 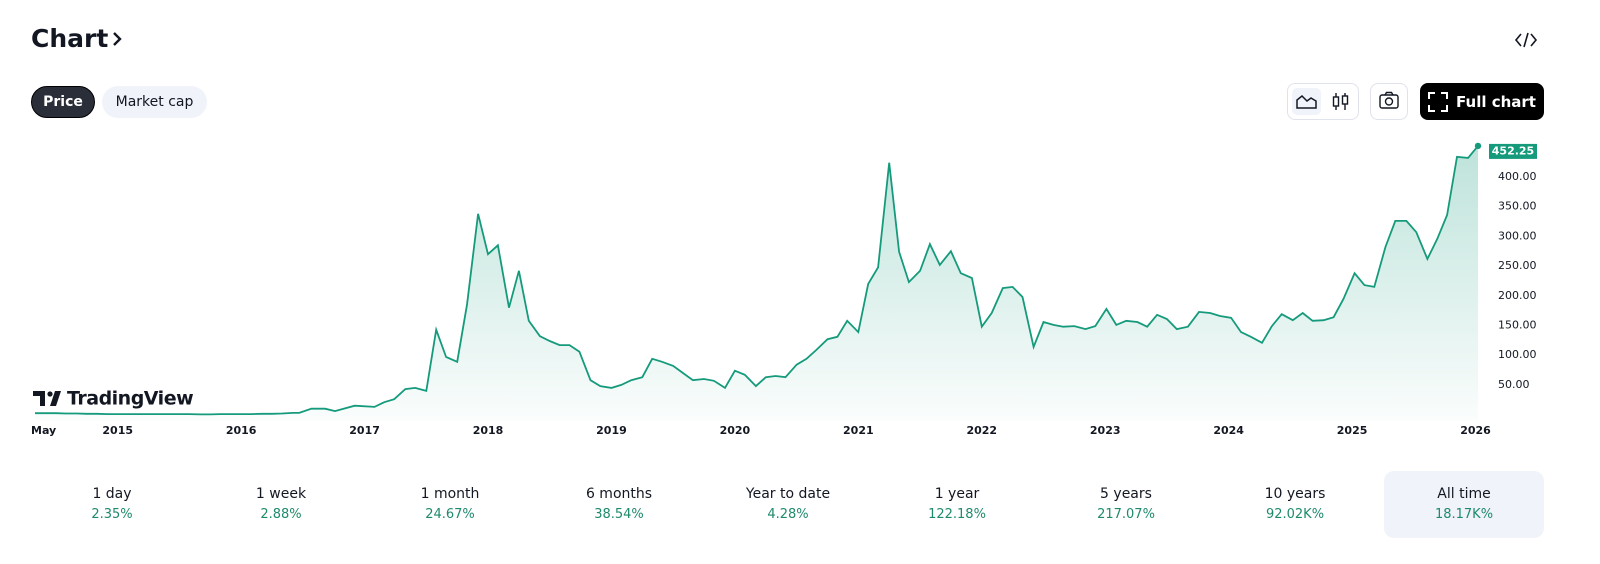 I want to click on last-value-label: 452.25, so click(x=1513, y=150).